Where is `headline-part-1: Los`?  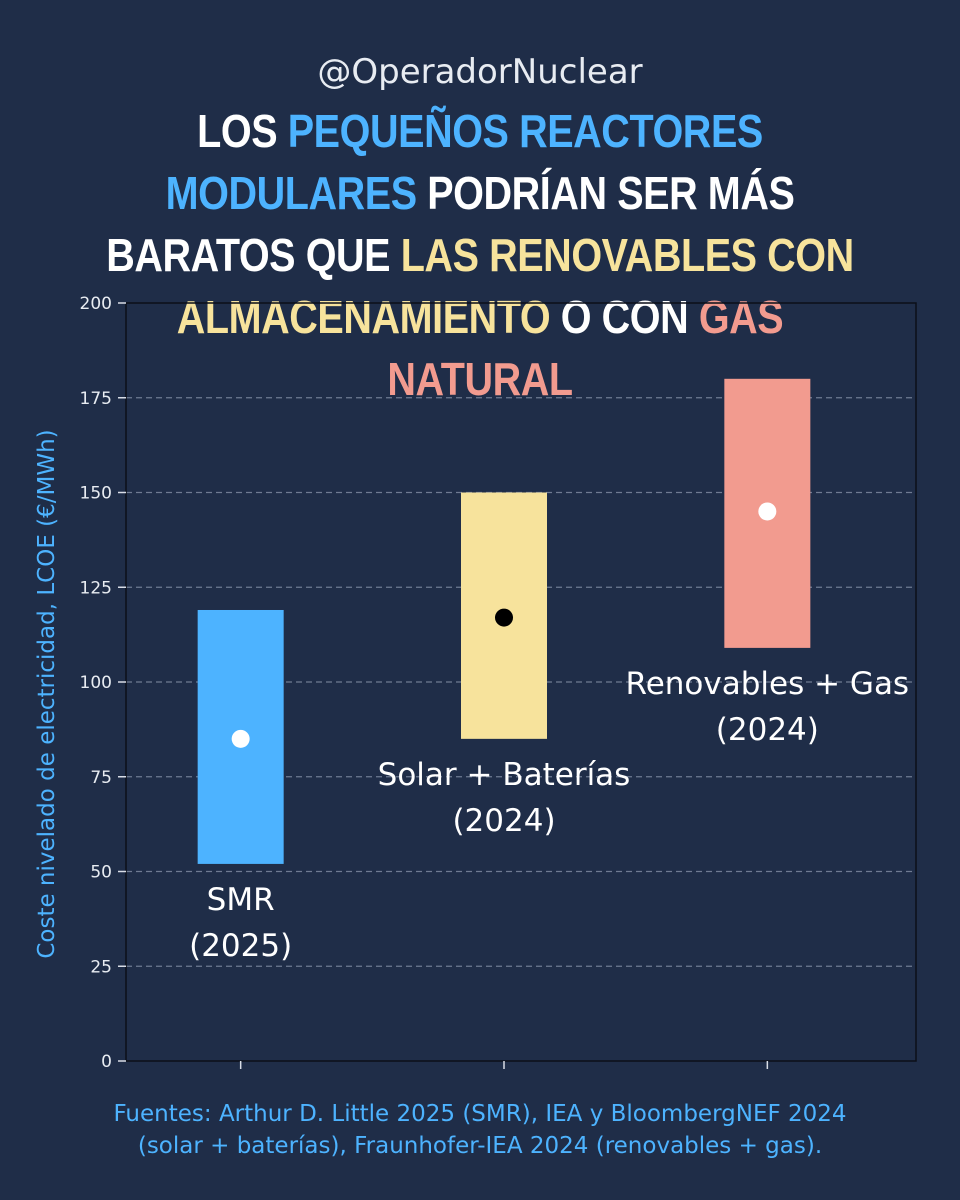 headline-part-1: Los is located at coordinates (242, 131).